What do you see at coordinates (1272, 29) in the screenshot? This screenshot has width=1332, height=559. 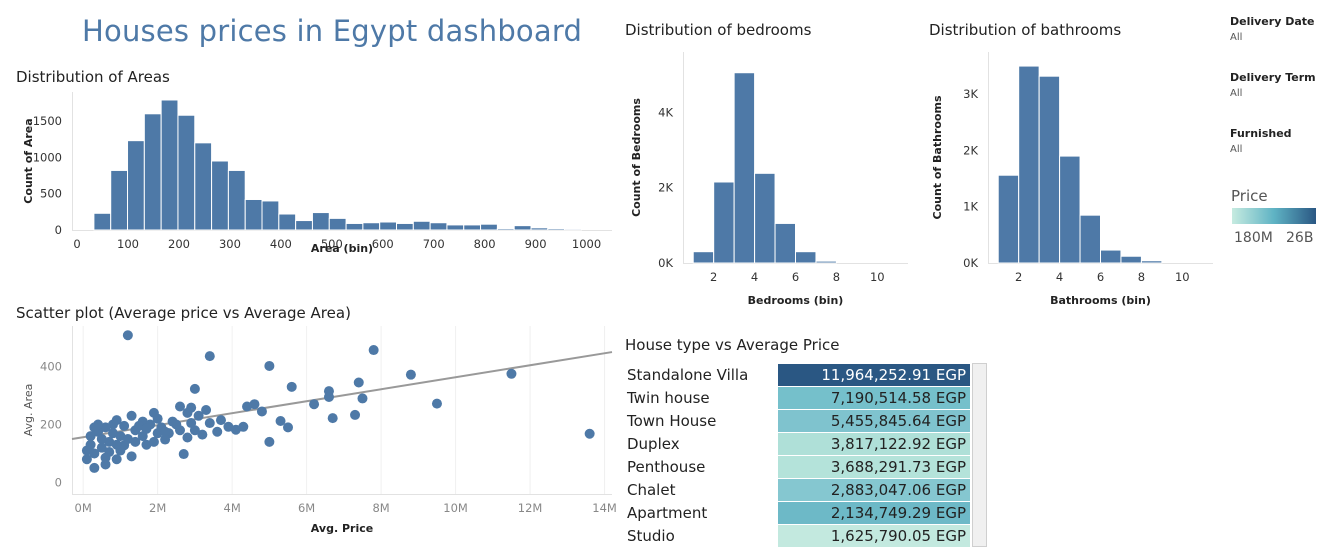 I see `filter-delivery-date: Delivery Date All` at bounding box center [1272, 29].